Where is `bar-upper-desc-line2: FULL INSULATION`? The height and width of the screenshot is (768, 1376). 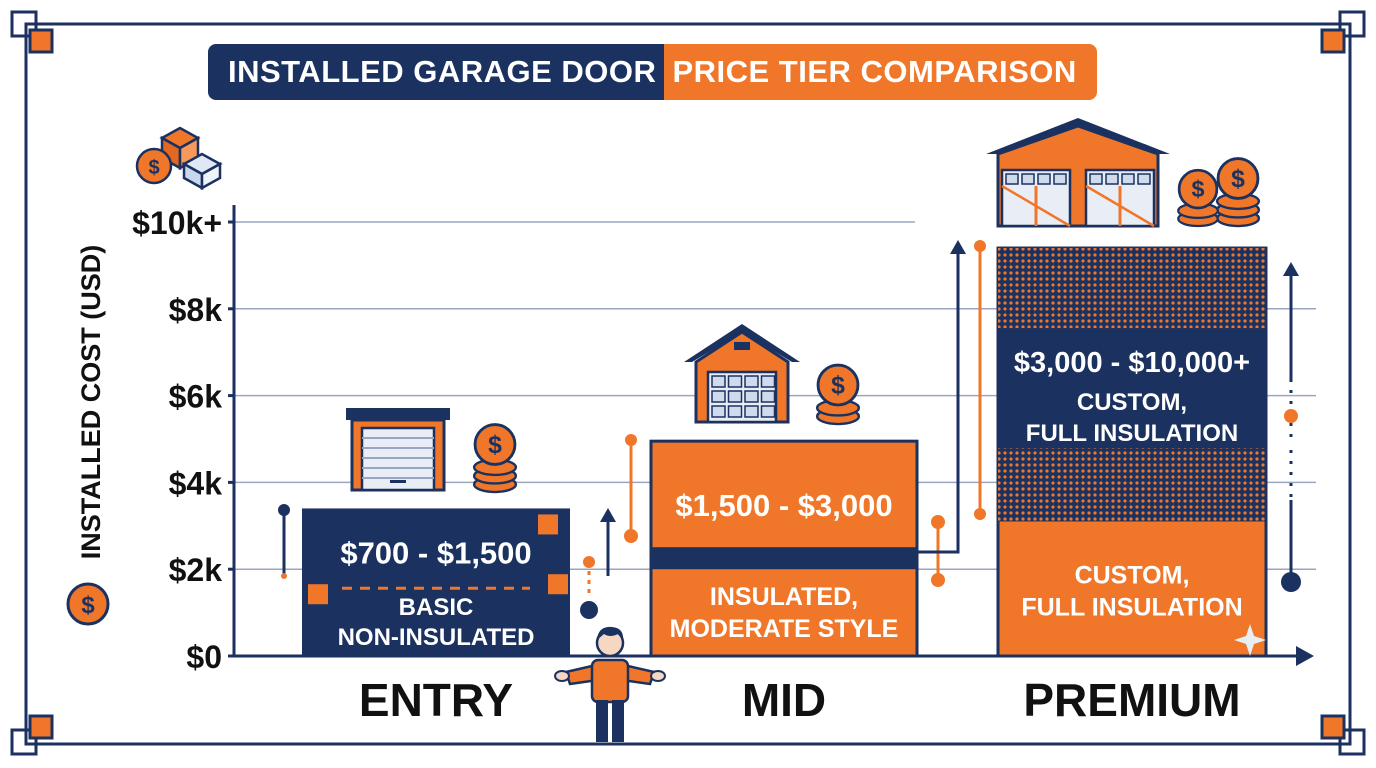 bar-upper-desc-line2: FULL INSULATION is located at coordinates (1132, 433).